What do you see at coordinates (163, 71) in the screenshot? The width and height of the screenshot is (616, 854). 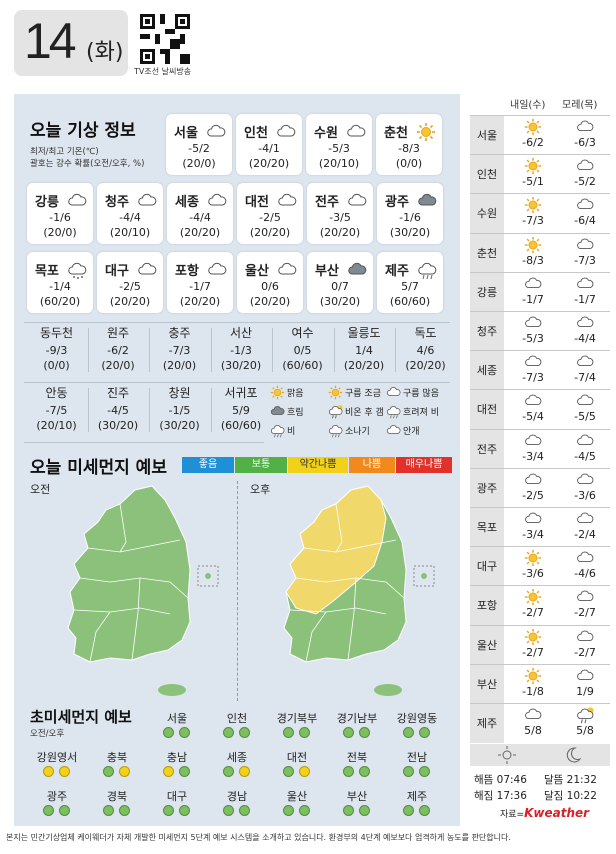 I see `qr-caption: TV조선 날씨방송` at bounding box center [163, 71].